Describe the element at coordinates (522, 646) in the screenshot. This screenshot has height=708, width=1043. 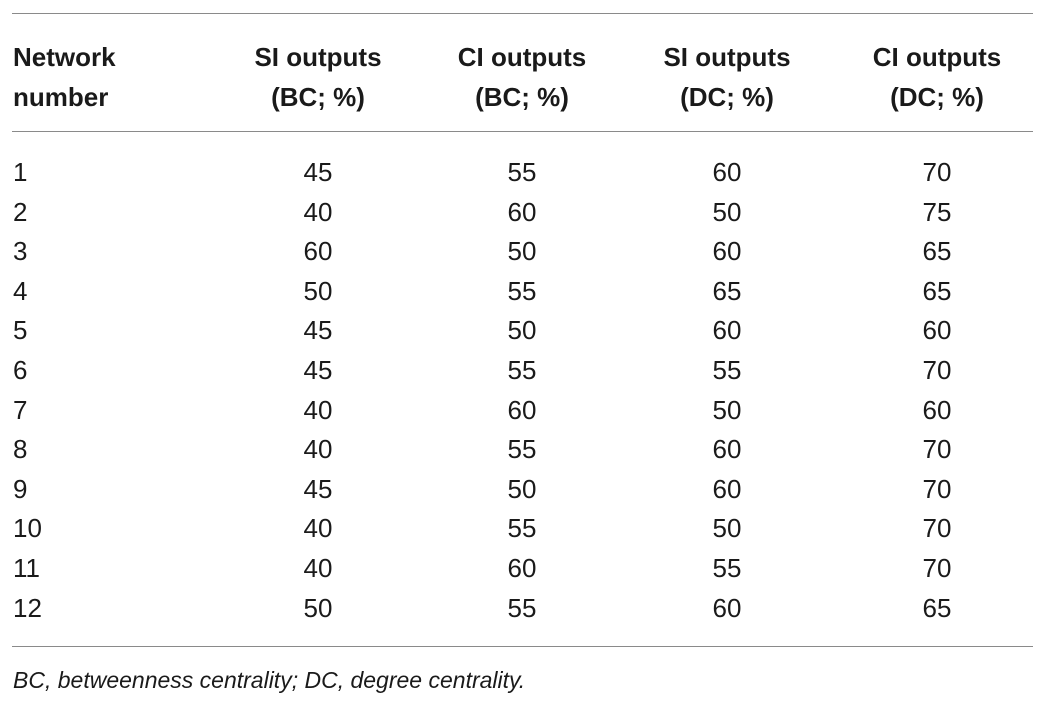
I see `table-bottom-rule` at that location.